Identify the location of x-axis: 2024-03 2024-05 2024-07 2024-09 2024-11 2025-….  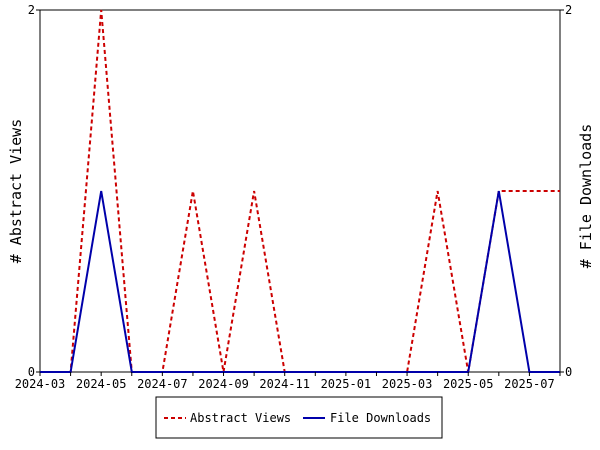
(288, 381).